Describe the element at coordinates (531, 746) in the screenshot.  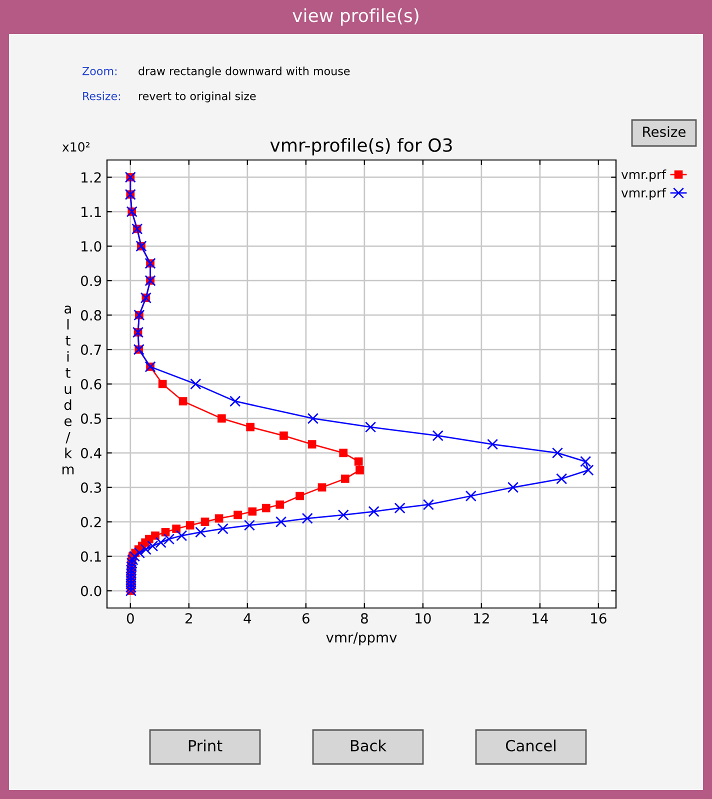
I see `text: Cancel` at that location.